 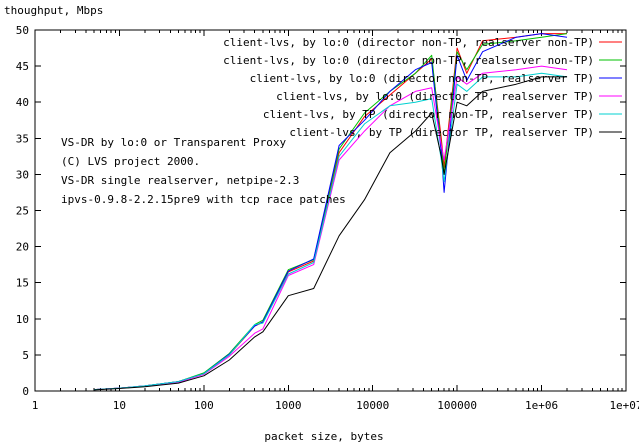 What do you see at coordinates (25, 355) in the screenshot?
I see `y-tick-label: 5` at bounding box center [25, 355].